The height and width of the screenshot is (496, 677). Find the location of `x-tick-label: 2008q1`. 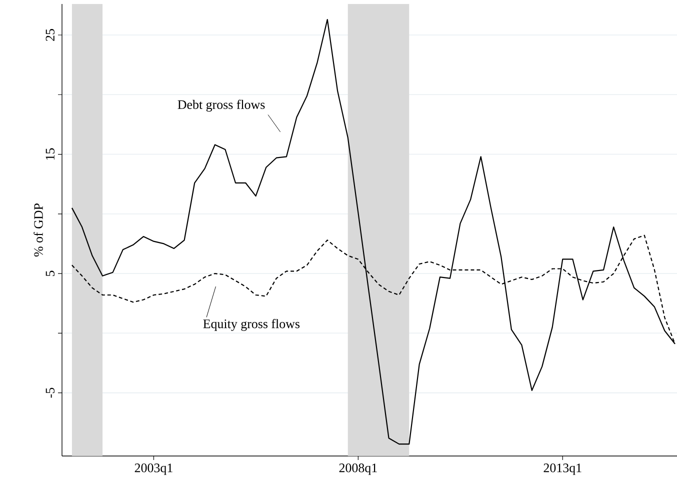

x-tick-label: 2008q1 is located at coordinates (358, 469).